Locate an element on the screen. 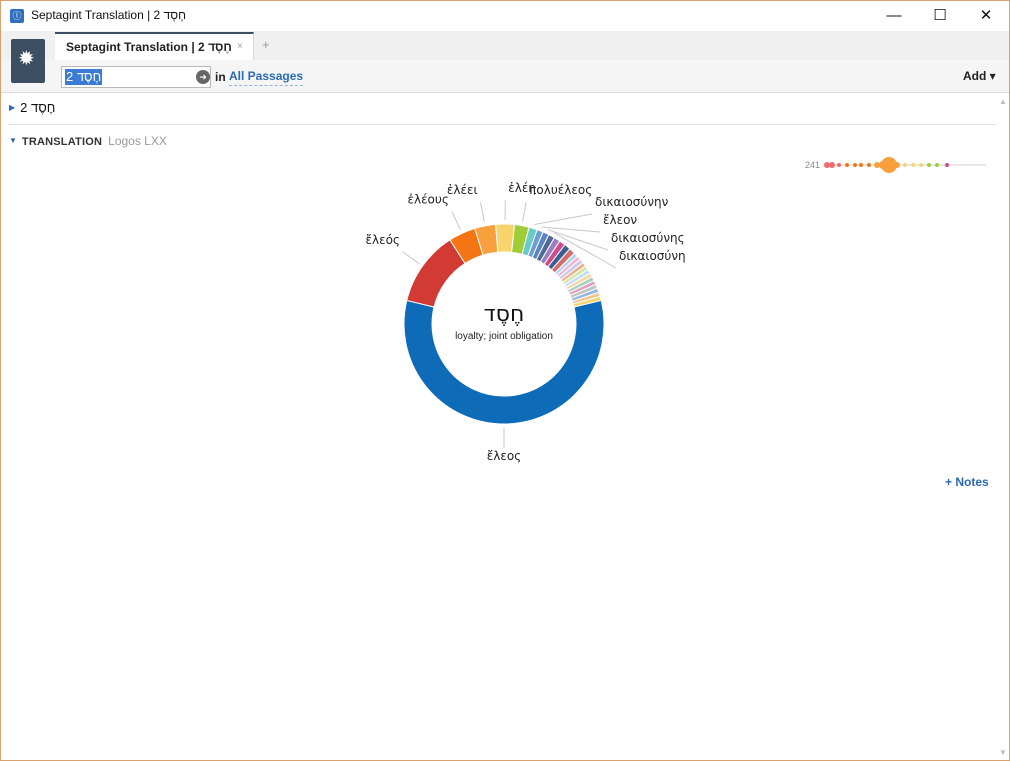  minimap-marks is located at coordinates (886, 165).